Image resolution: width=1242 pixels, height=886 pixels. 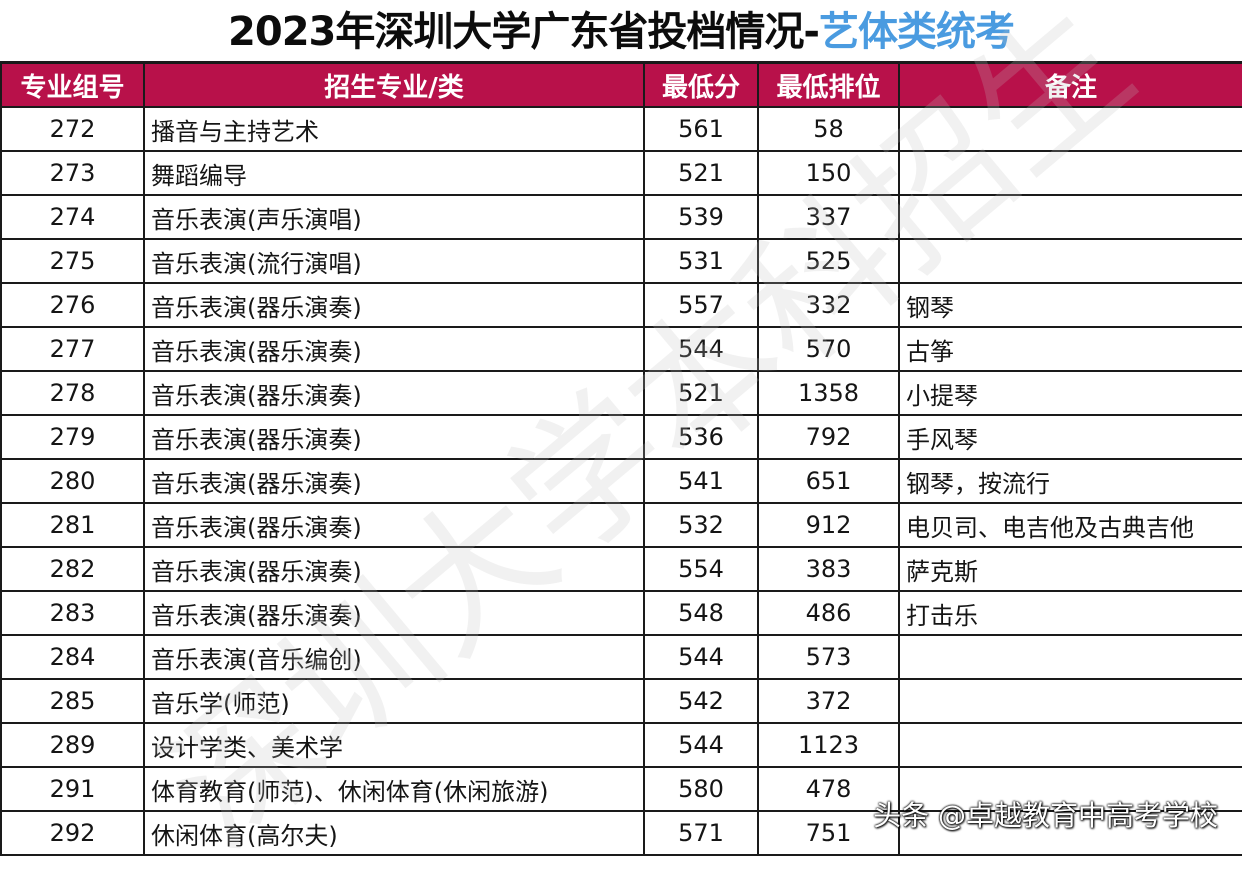 I want to click on table-row: 292 休闲体育(高尔夫) 571 751, so click(x=621, y=833).